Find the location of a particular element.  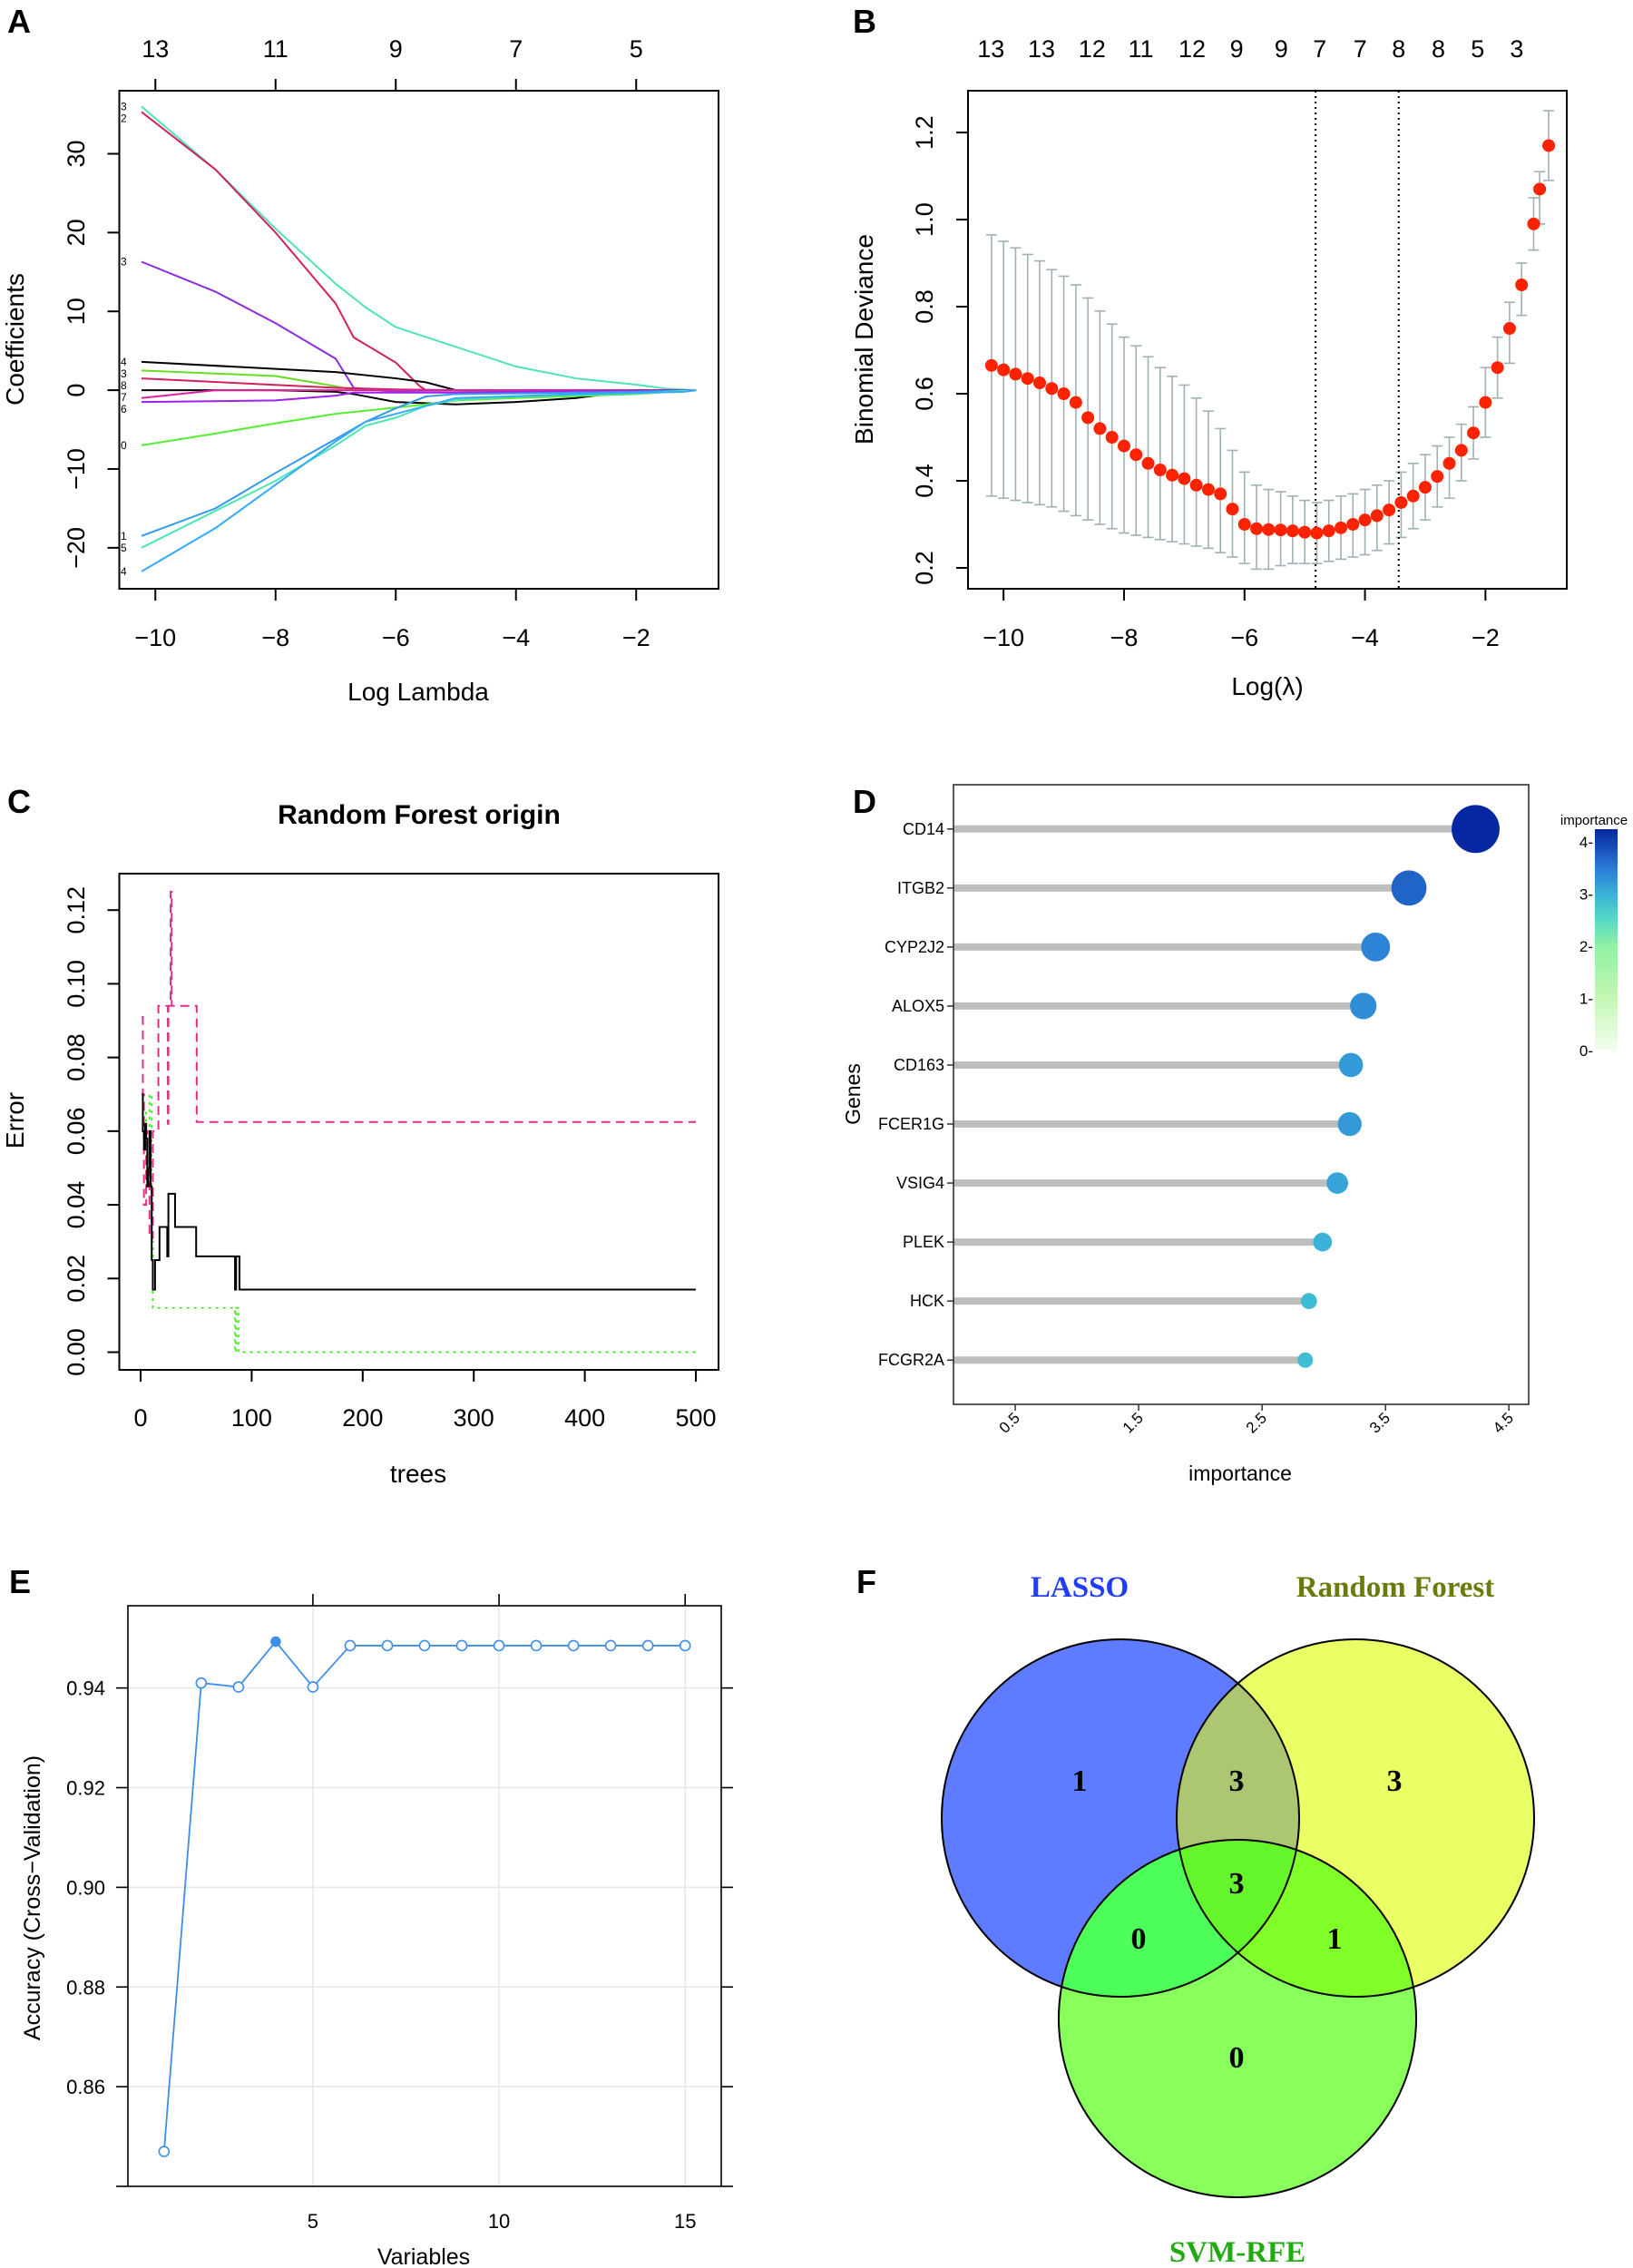

y-axis-title: Error is located at coordinates (15, 1120).